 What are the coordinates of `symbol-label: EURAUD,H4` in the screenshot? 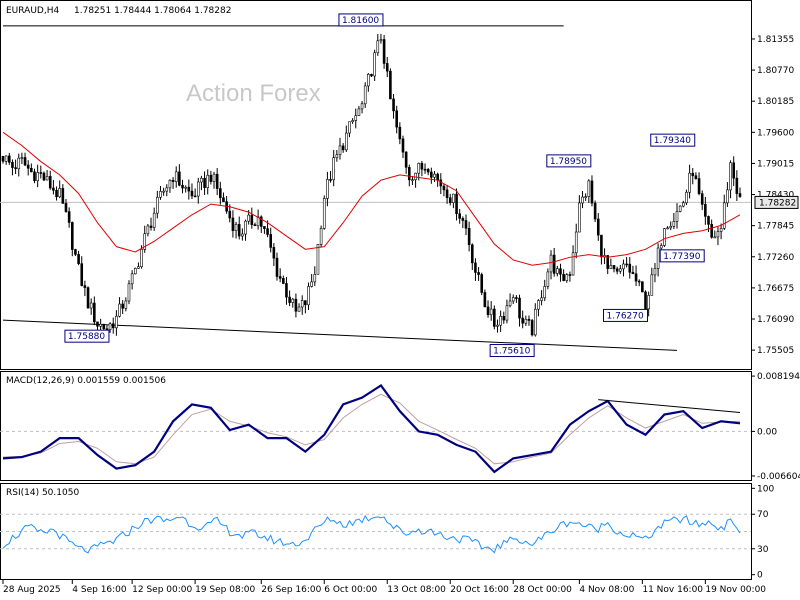 It's located at (32, 11).